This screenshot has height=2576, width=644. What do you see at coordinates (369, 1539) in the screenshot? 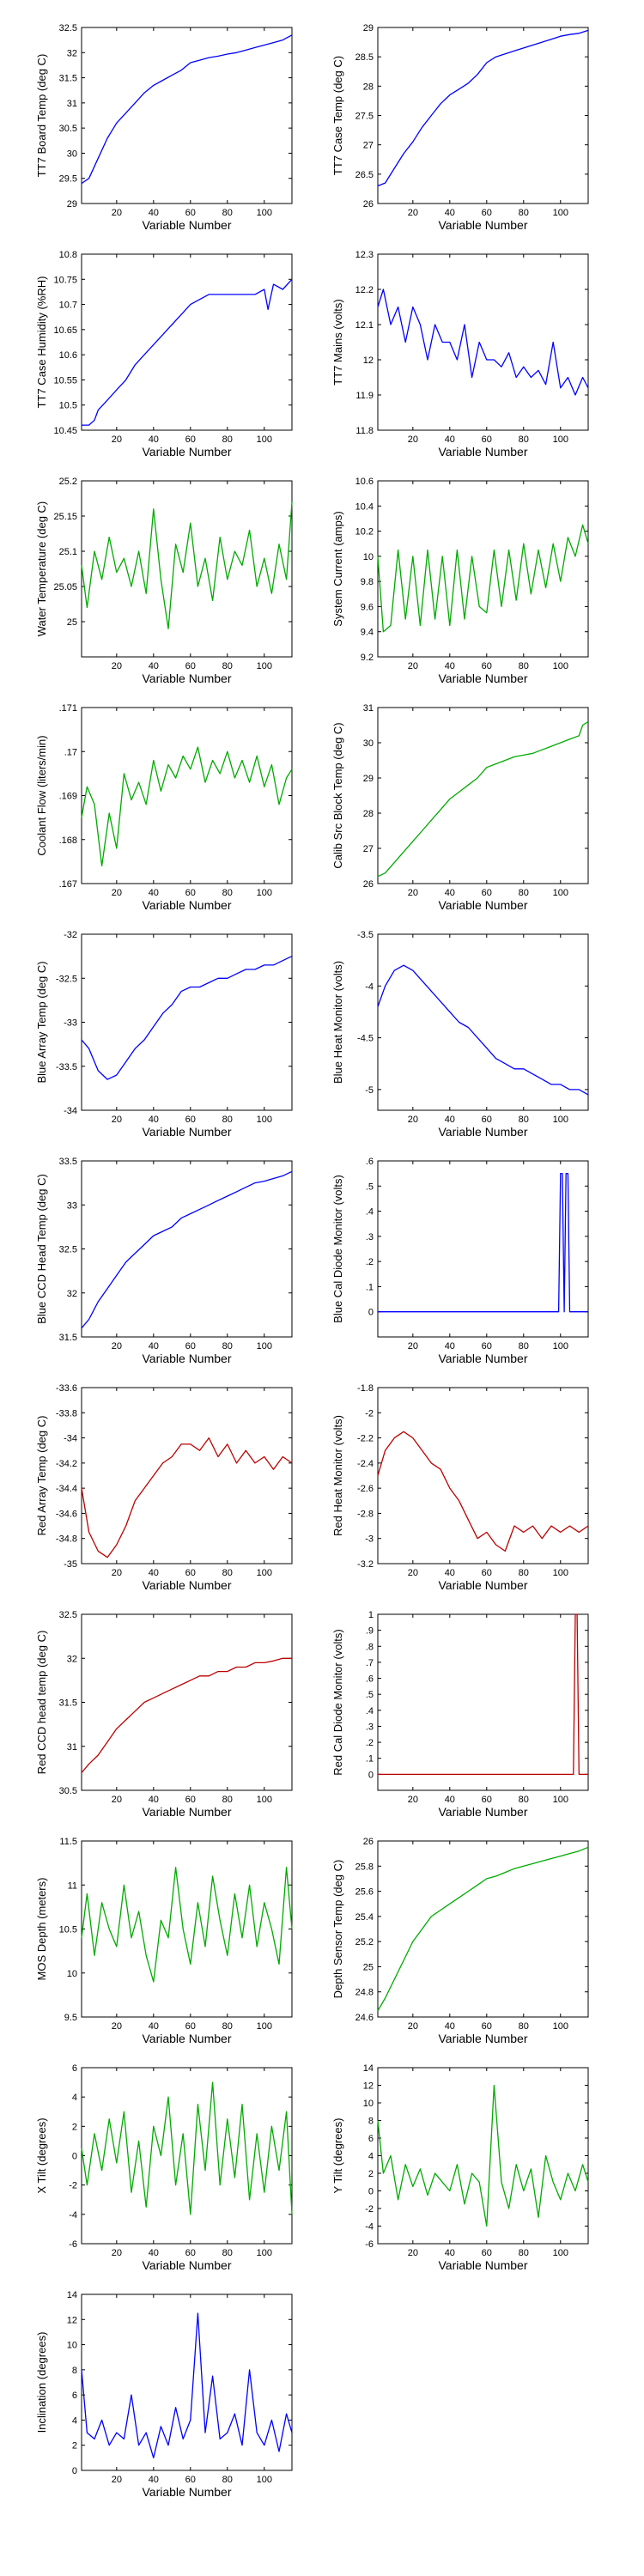
I see `y-tick-label: -3` at bounding box center [369, 1539].